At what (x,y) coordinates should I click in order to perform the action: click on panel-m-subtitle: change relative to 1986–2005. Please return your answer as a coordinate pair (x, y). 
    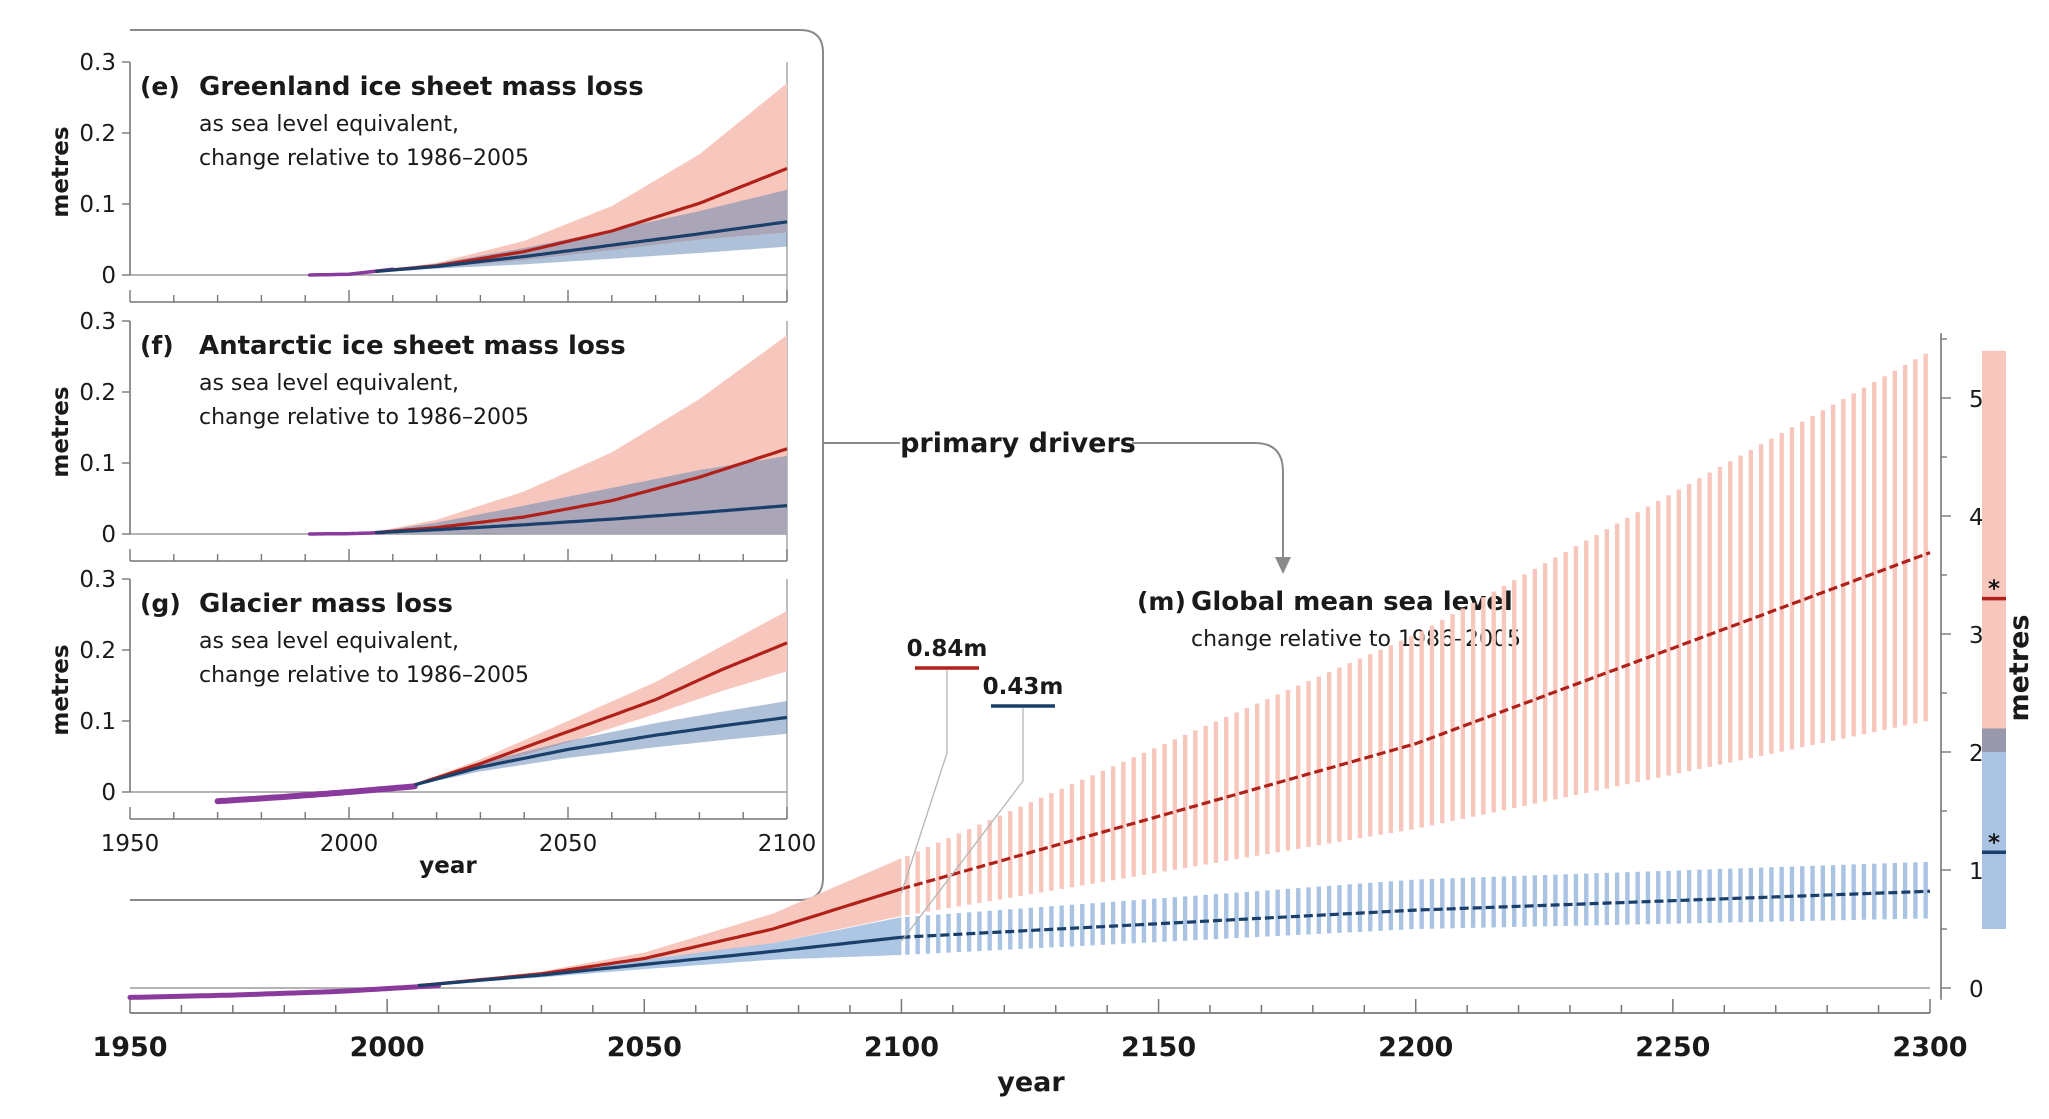
    Looking at the image, I should click on (1356, 639).